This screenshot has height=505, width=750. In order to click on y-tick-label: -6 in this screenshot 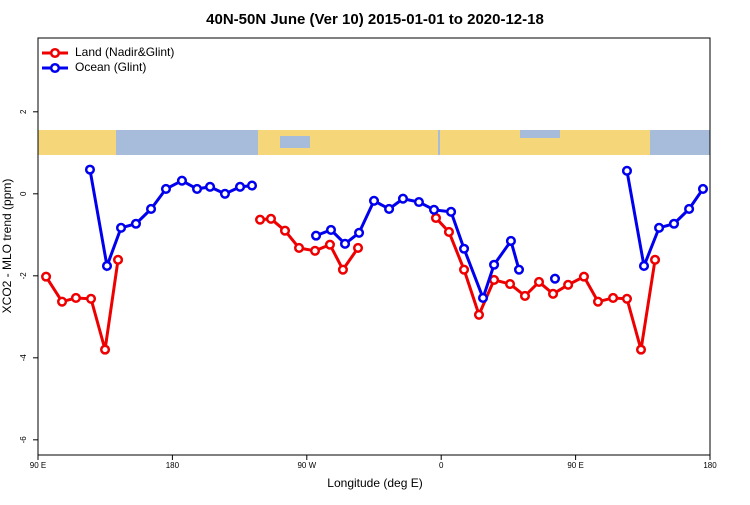, I will do `click(23, 440)`.